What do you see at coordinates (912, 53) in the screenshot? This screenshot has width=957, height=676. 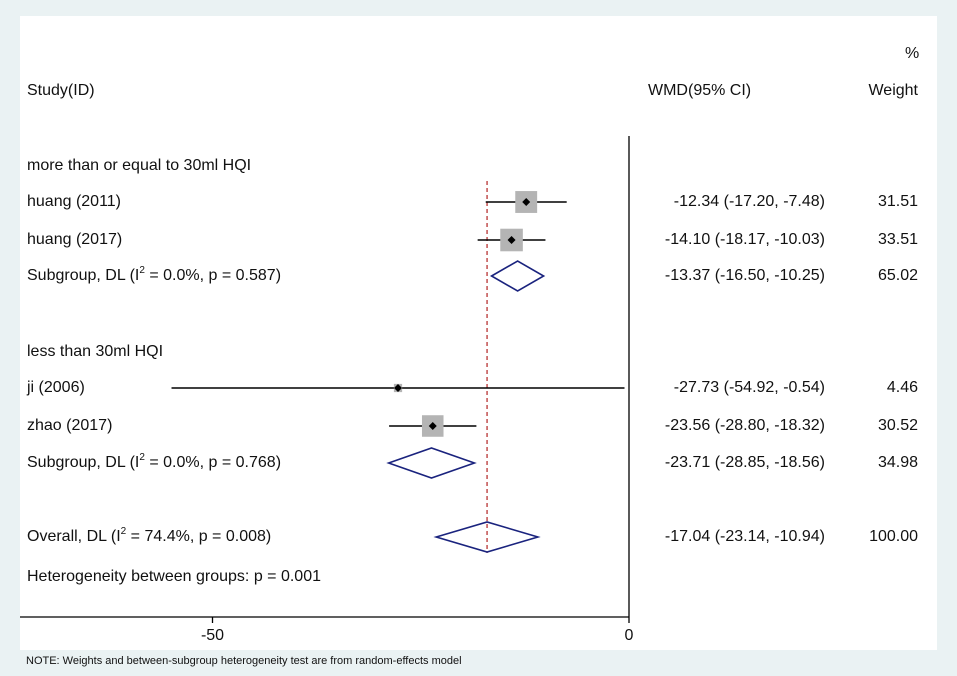 I see `column-header-weight-pct: %` at bounding box center [912, 53].